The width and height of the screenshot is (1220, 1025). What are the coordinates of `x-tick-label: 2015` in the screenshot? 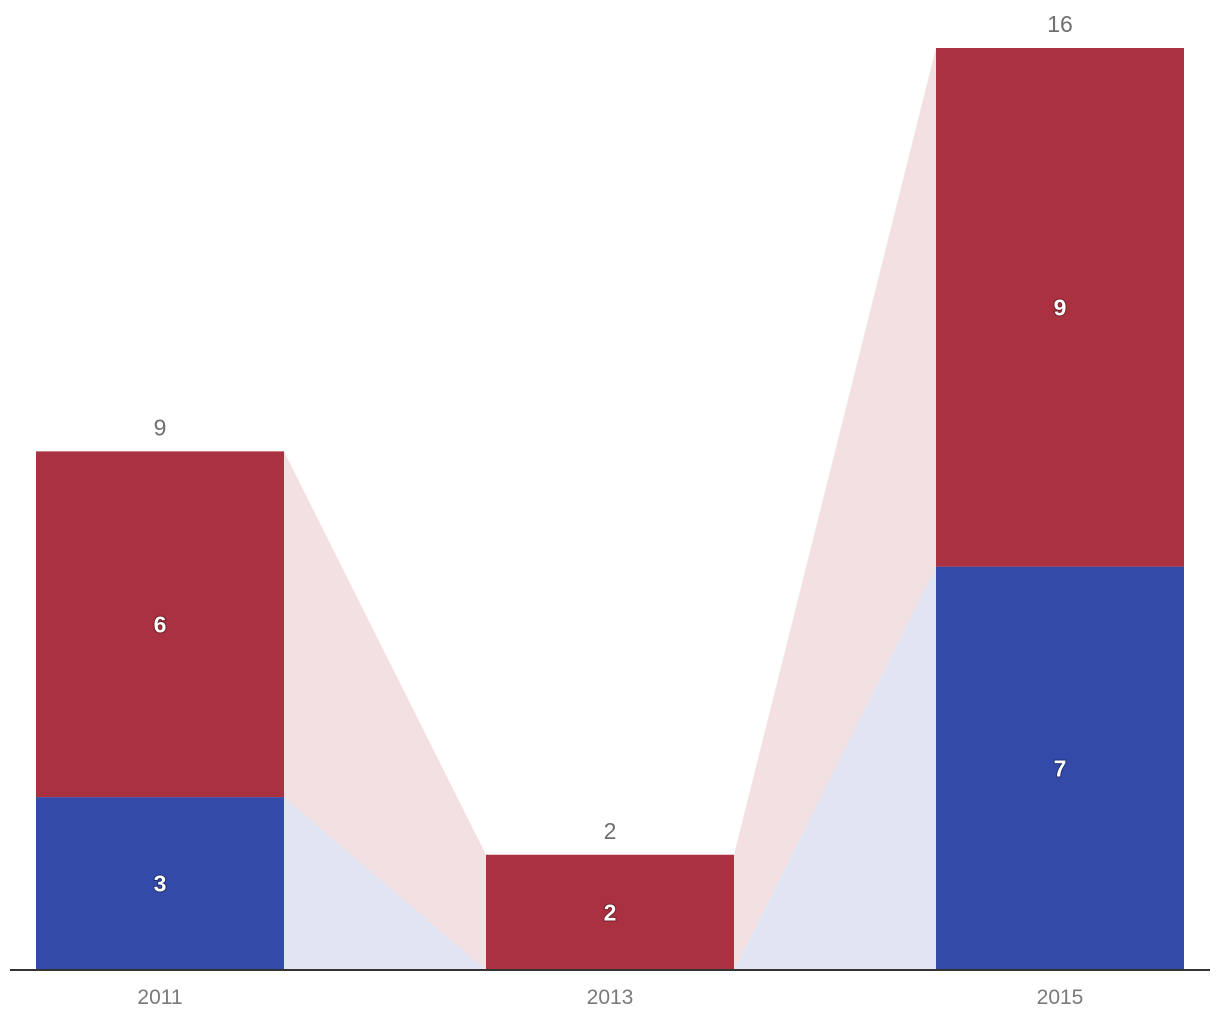 It's located at (1060, 997).